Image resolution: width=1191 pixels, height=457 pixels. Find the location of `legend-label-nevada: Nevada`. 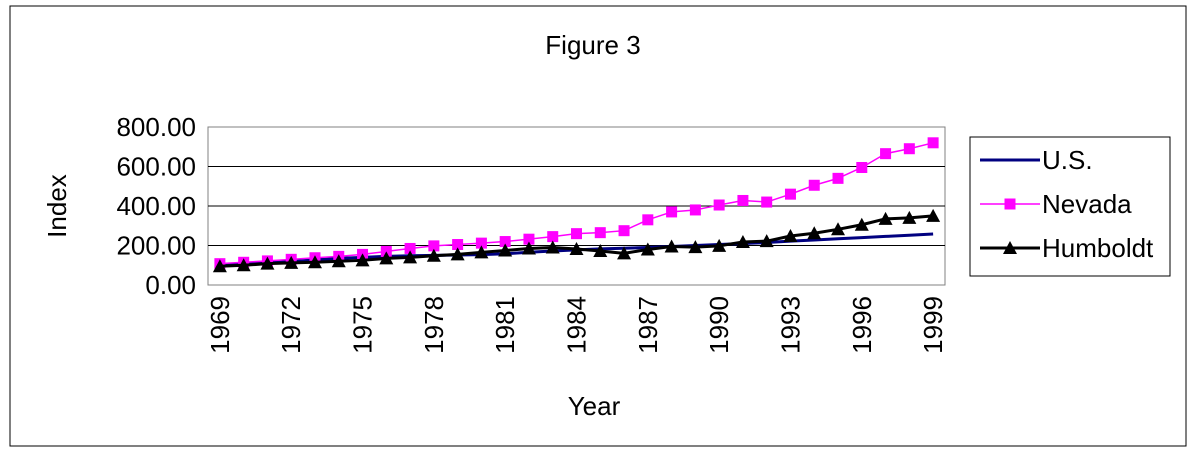

legend-label-nevada: Nevada is located at coordinates (1087, 204).